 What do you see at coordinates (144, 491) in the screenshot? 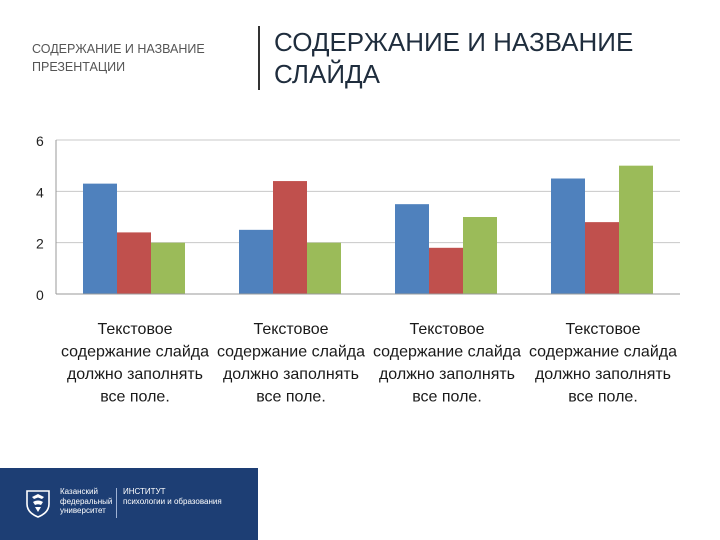
I see `institute-line: ИНСТИТУТ` at bounding box center [144, 491].